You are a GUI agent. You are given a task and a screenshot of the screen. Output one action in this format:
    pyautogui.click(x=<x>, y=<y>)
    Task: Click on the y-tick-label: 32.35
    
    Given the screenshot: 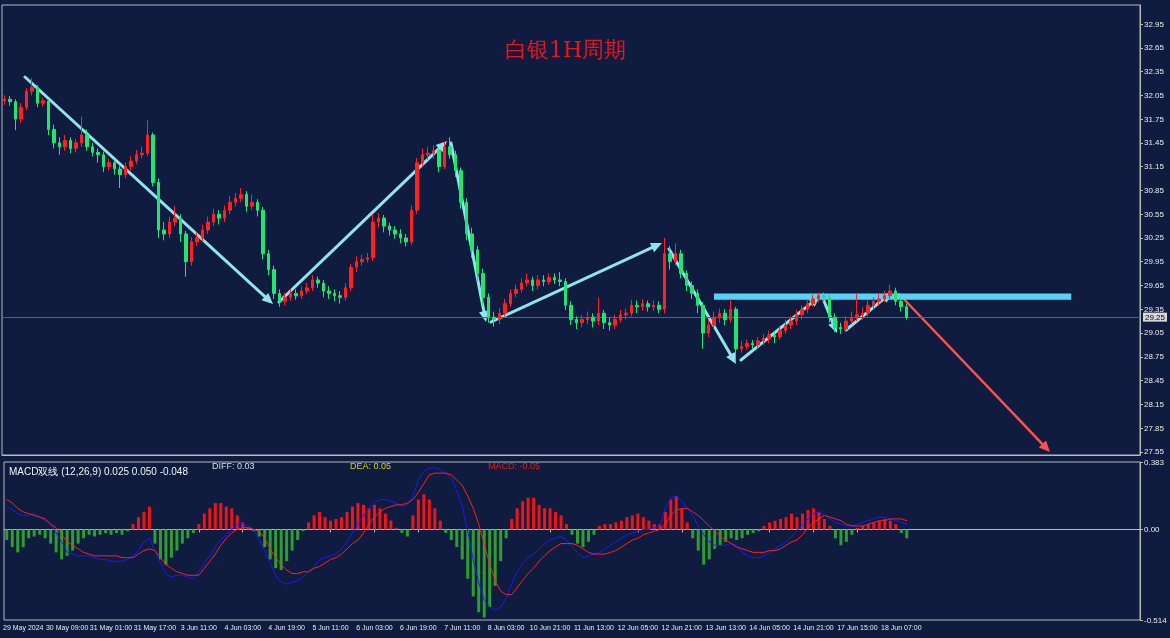 What is the action you would take?
    pyautogui.click(x=1154, y=72)
    